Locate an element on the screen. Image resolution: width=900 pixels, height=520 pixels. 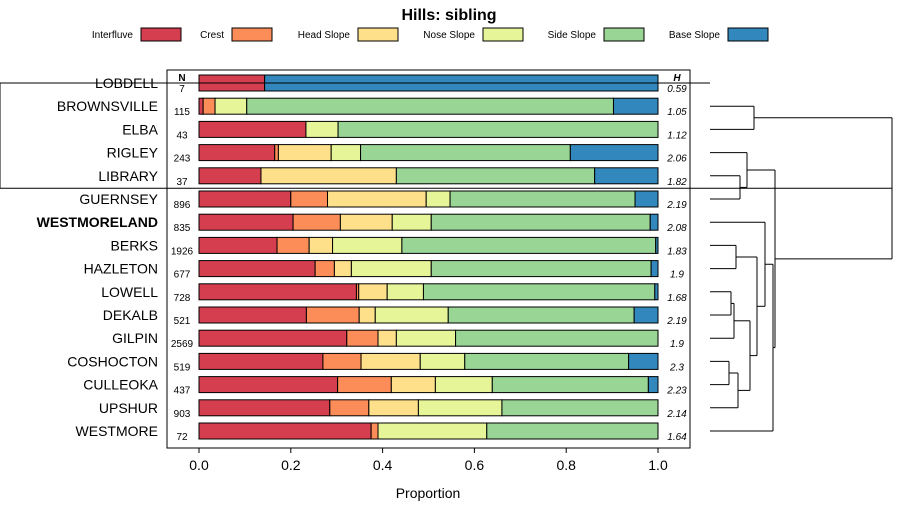
n-value-library: 37 is located at coordinates (182, 182).